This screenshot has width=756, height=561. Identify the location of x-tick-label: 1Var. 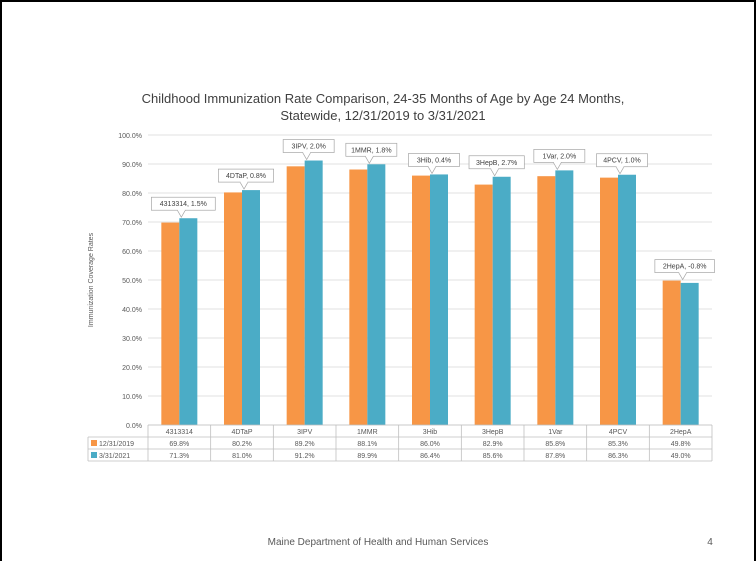
(555, 432).